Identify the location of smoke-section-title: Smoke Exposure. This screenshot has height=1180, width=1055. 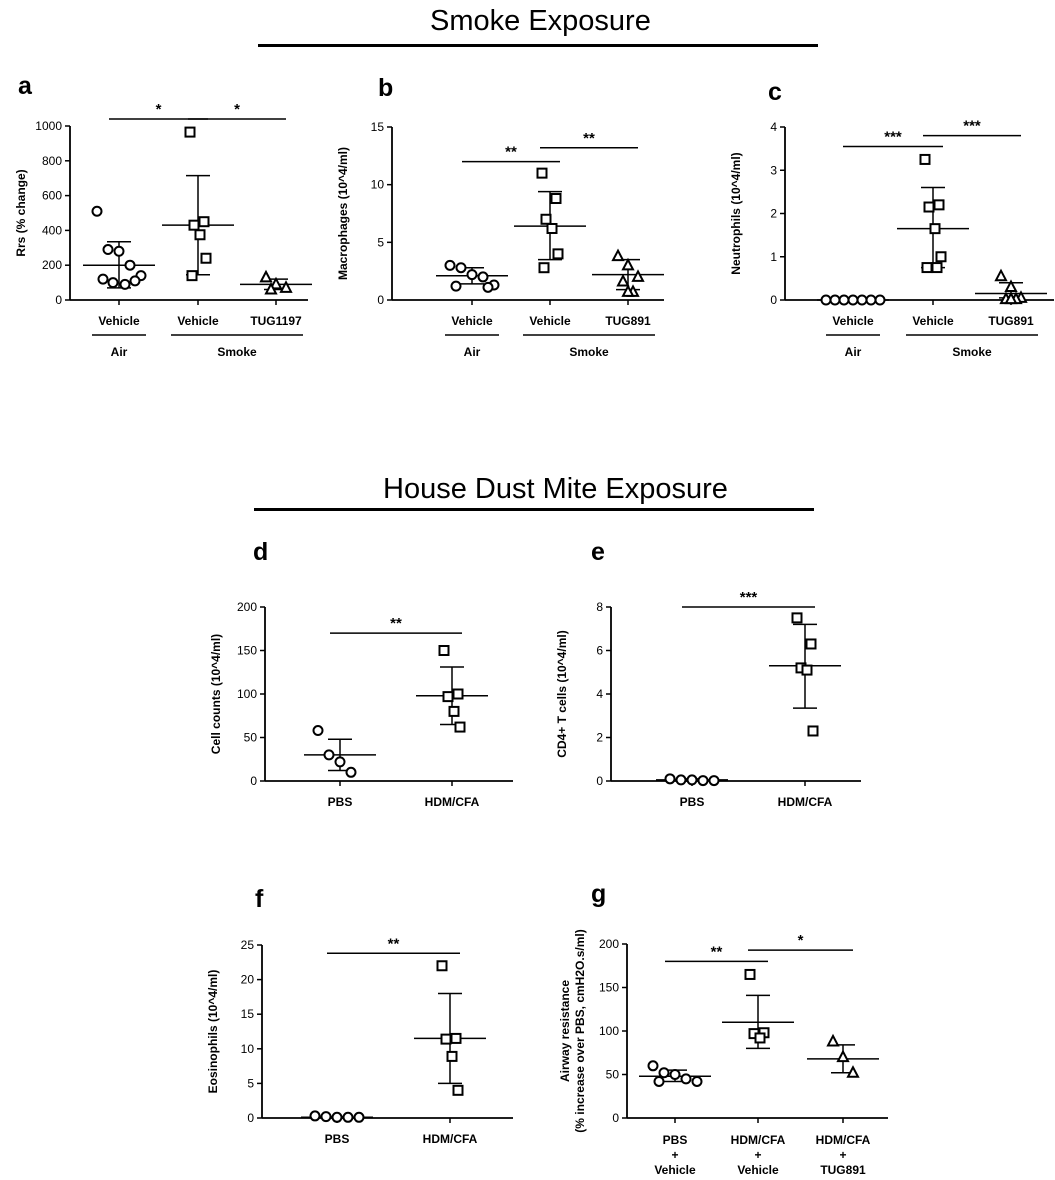
(540, 21).